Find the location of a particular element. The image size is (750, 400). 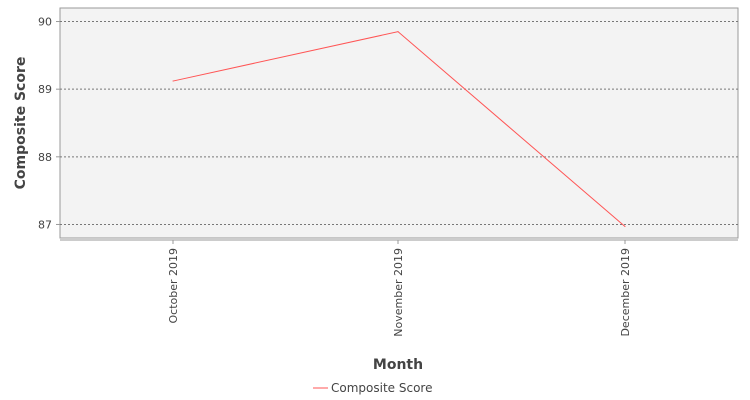

x-tick-label: December 2019 is located at coordinates (625, 292).